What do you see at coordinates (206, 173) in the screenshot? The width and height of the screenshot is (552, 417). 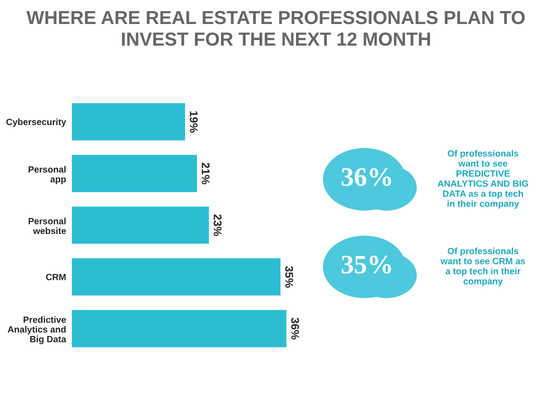 I see `data-label: 21%` at bounding box center [206, 173].